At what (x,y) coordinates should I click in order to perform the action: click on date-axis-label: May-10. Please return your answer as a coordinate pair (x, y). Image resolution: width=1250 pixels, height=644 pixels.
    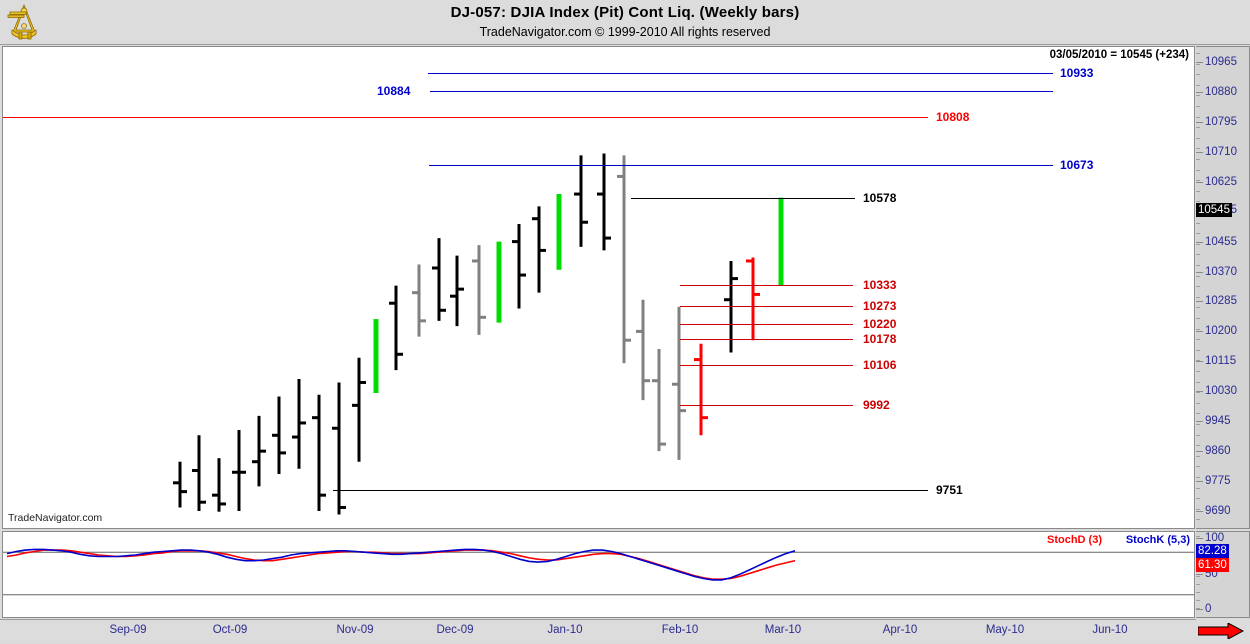
    Looking at the image, I should click on (1005, 630).